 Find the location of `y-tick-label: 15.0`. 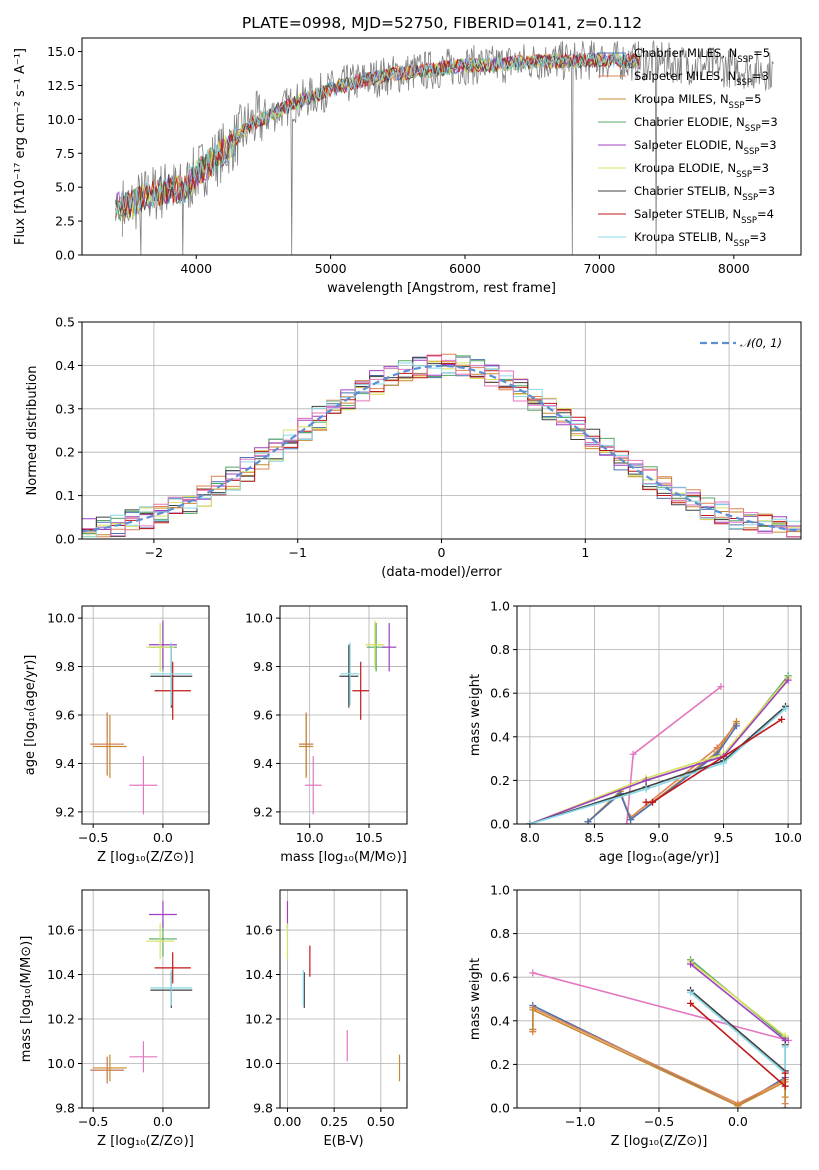

y-tick-label: 15.0 is located at coordinates (61, 51).